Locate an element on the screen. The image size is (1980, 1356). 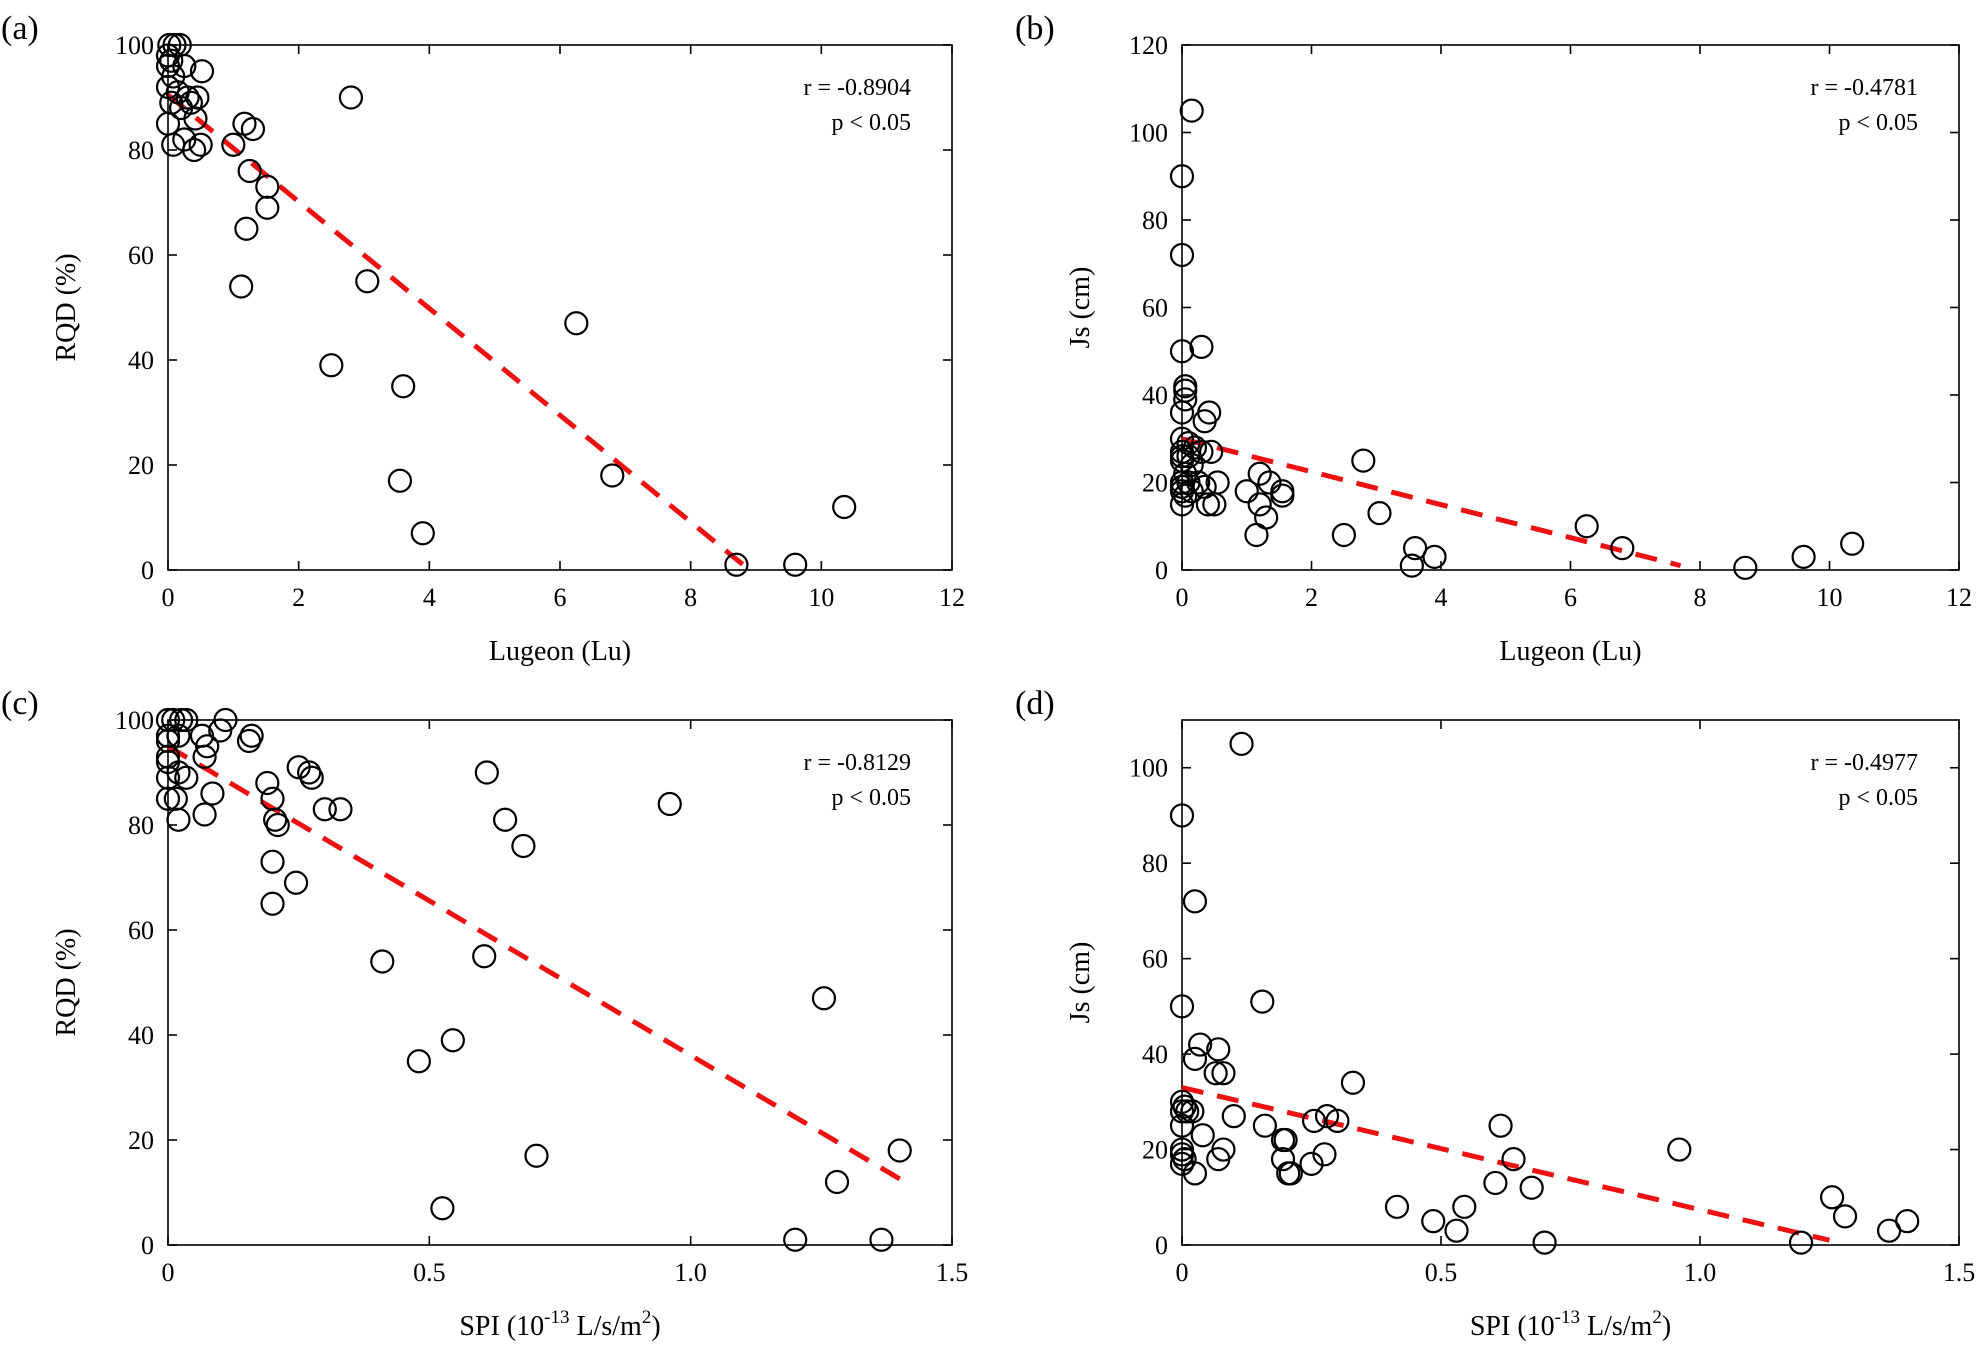
x-axis-title-superscript: -13 is located at coordinates (1567, 1317).